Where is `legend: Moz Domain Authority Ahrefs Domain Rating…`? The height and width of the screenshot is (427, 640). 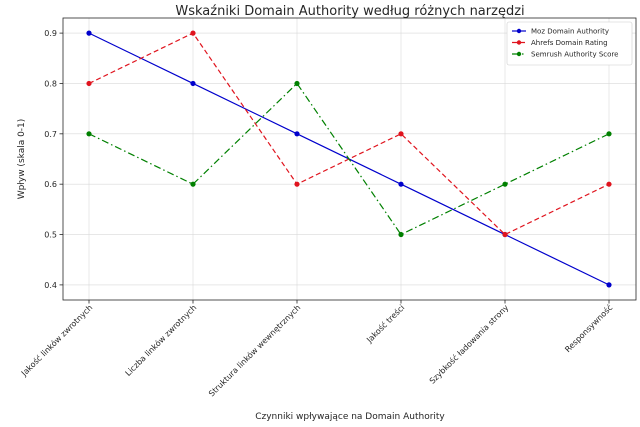 legend: Moz Domain Authority Ahrefs Domain Rating… is located at coordinates (569, 43).